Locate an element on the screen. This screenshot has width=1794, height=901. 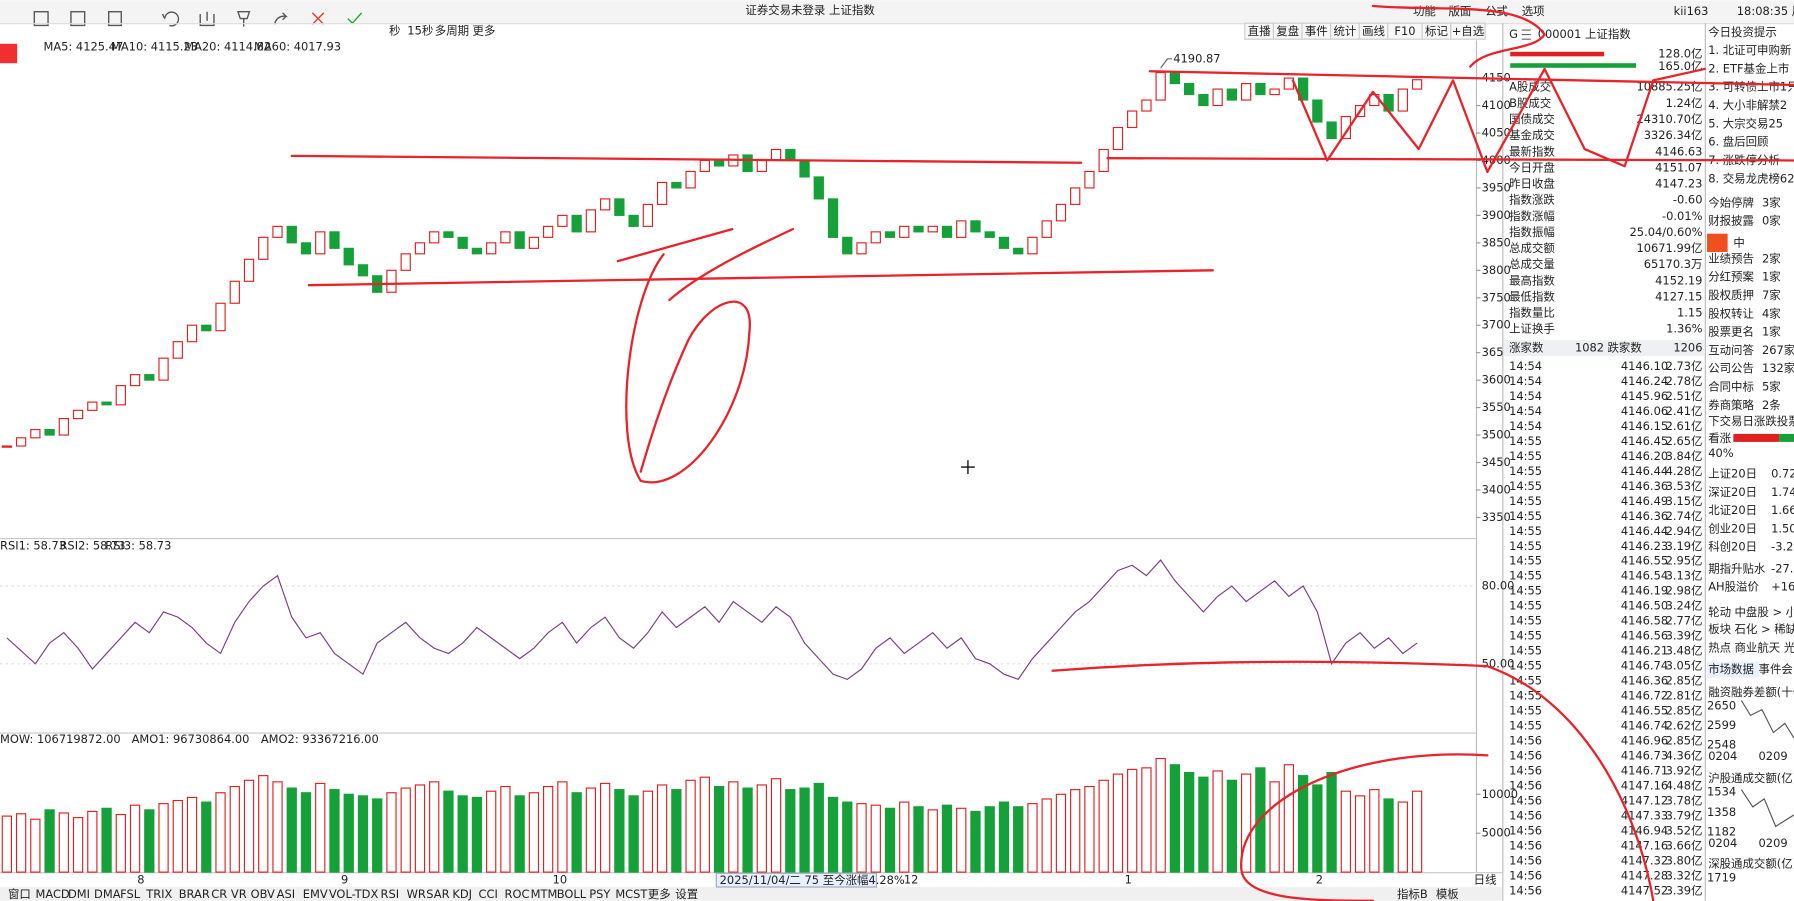
side-text: 5. 大宗交易25 is located at coordinates (1745, 123).